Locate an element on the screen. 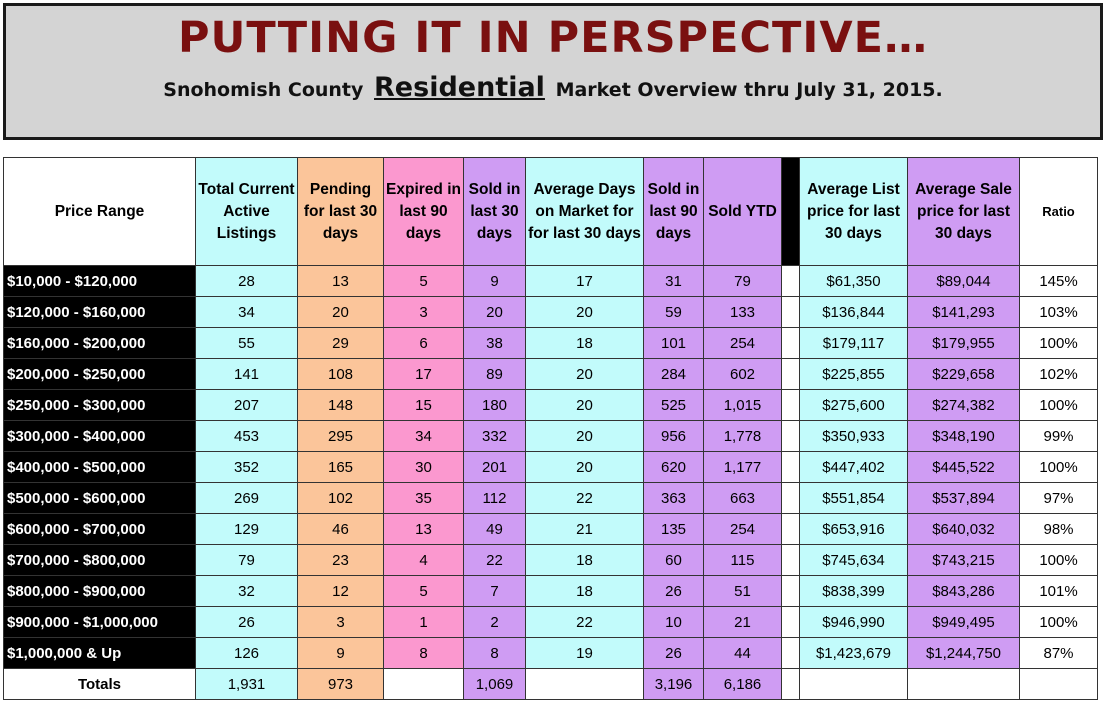 The height and width of the screenshot is (704, 1107). column-separator is located at coordinates (790, 211).